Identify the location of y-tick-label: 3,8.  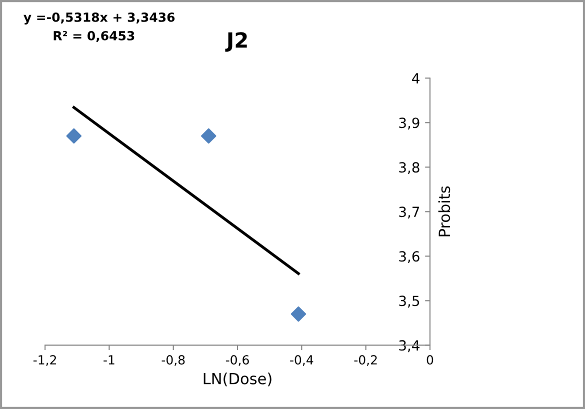
(409, 168).